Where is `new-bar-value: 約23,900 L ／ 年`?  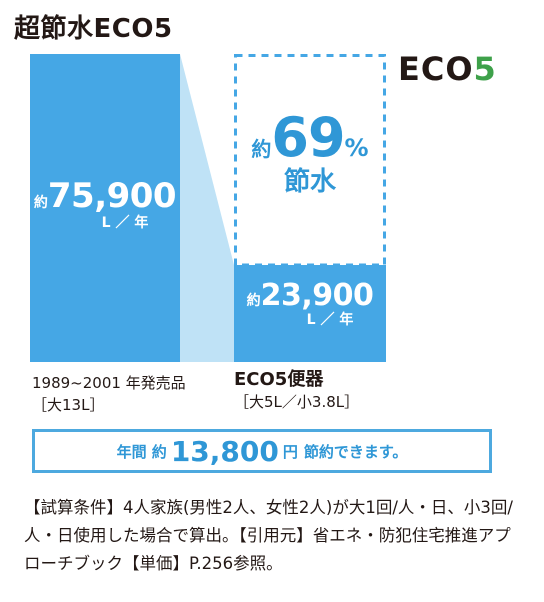 new-bar-value: 約23,900 L ／ 年 is located at coordinates (310, 303).